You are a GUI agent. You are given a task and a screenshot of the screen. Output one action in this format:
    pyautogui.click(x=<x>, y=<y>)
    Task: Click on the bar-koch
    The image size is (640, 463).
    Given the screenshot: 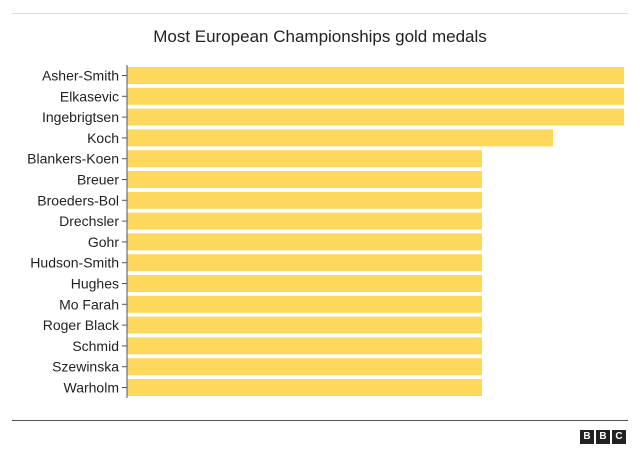 What is the action you would take?
    pyautogui.click(x=340, y=138)
    